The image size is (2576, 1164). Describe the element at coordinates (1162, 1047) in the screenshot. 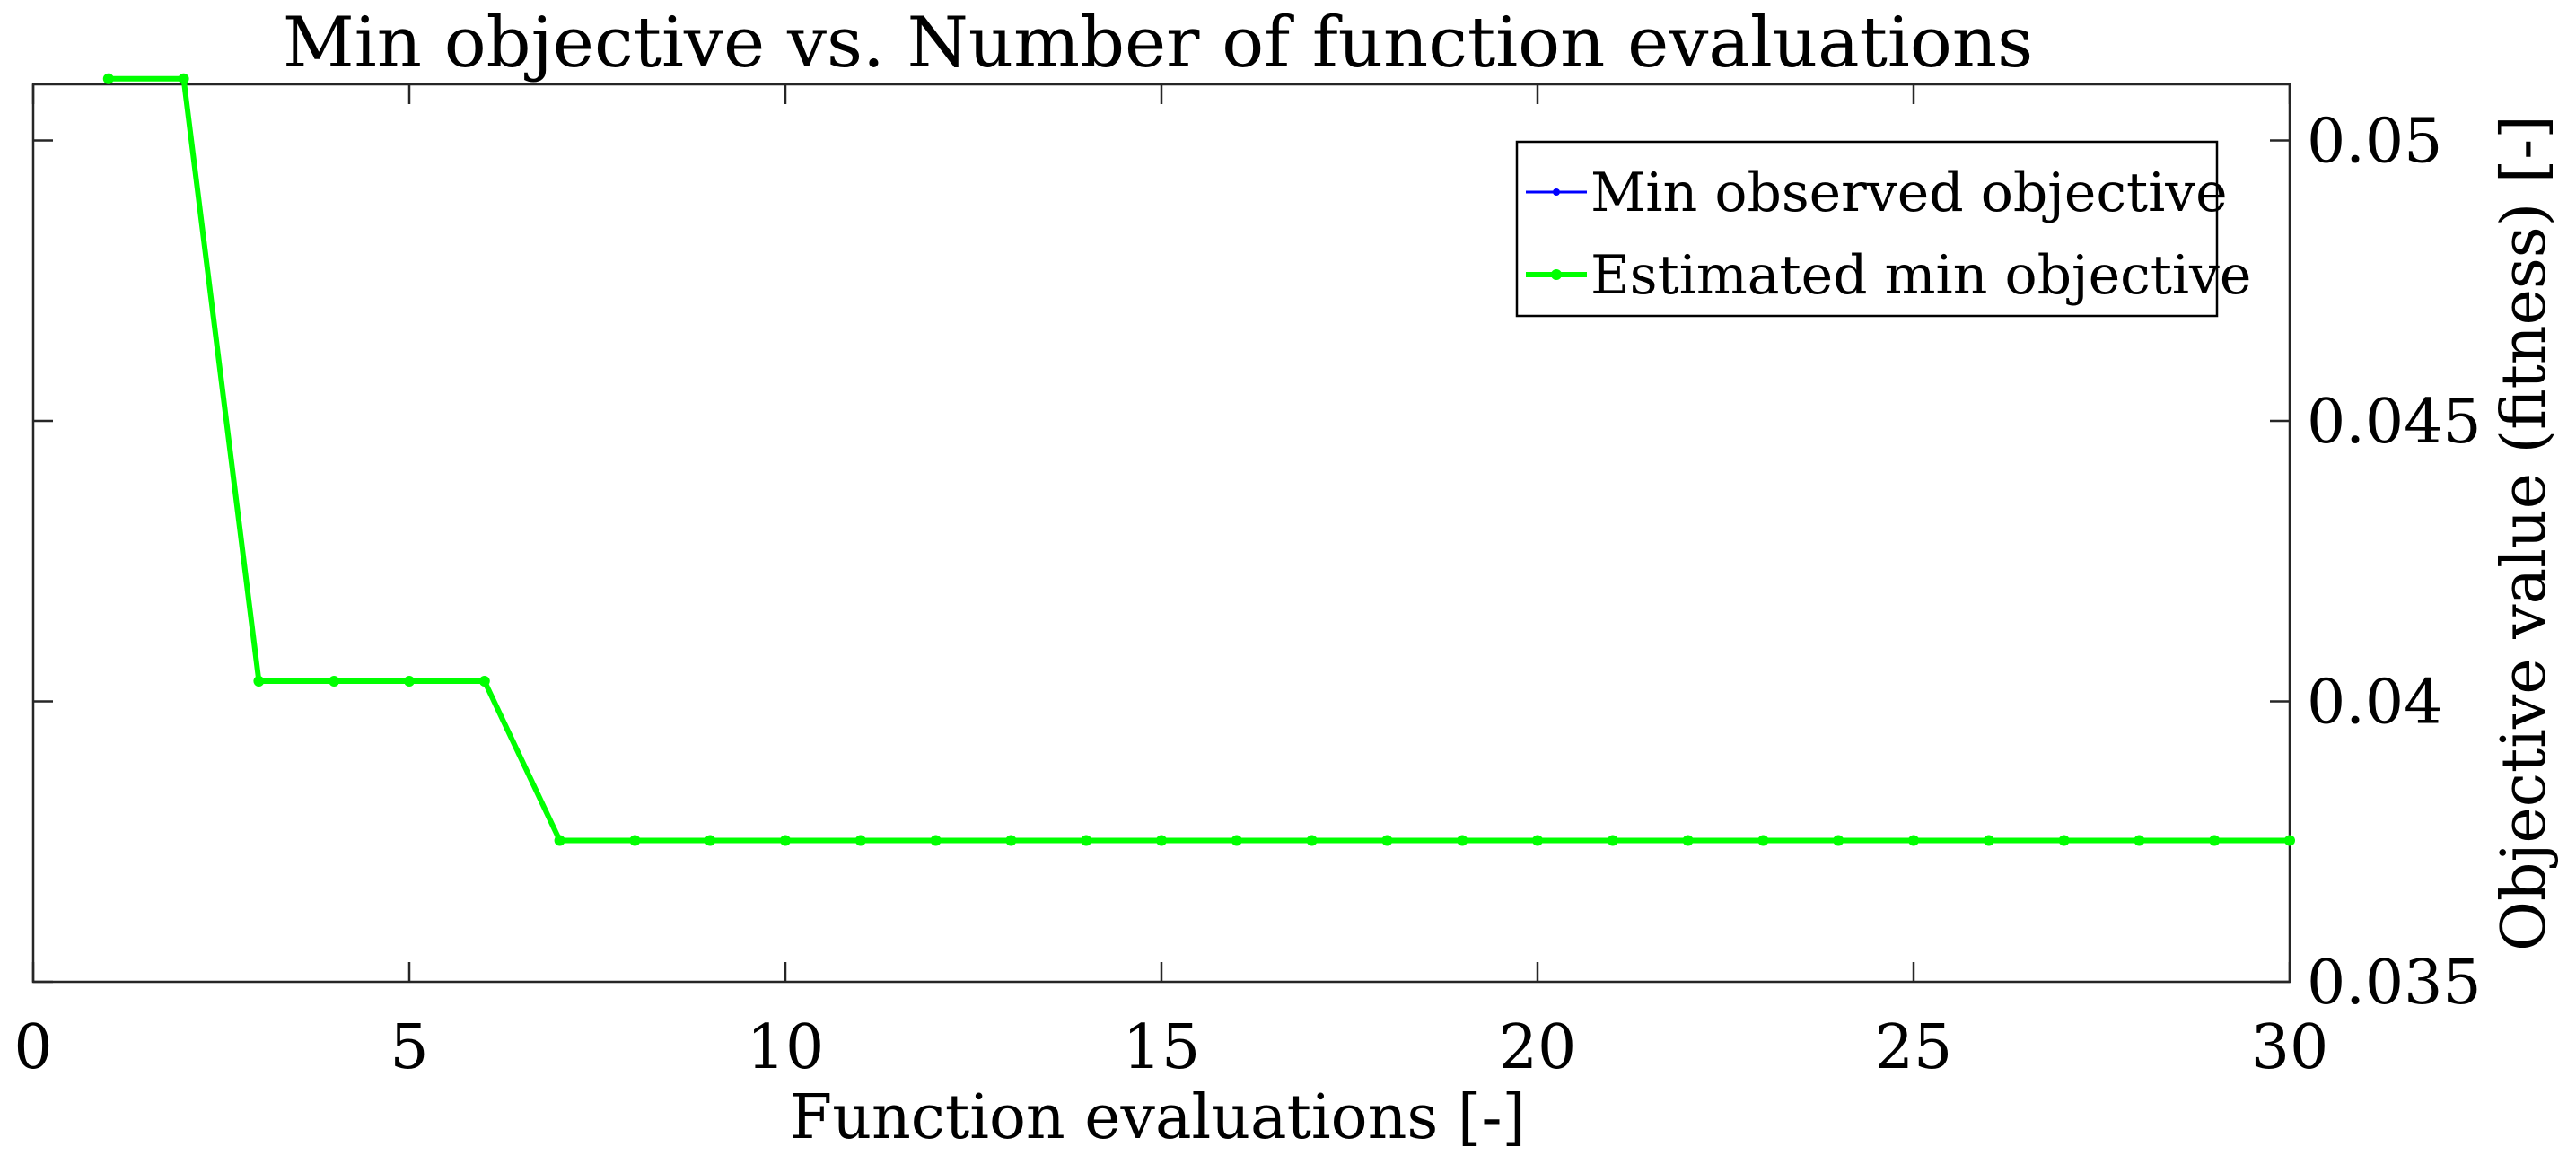

I see `x-tick-label: 15` at that location.